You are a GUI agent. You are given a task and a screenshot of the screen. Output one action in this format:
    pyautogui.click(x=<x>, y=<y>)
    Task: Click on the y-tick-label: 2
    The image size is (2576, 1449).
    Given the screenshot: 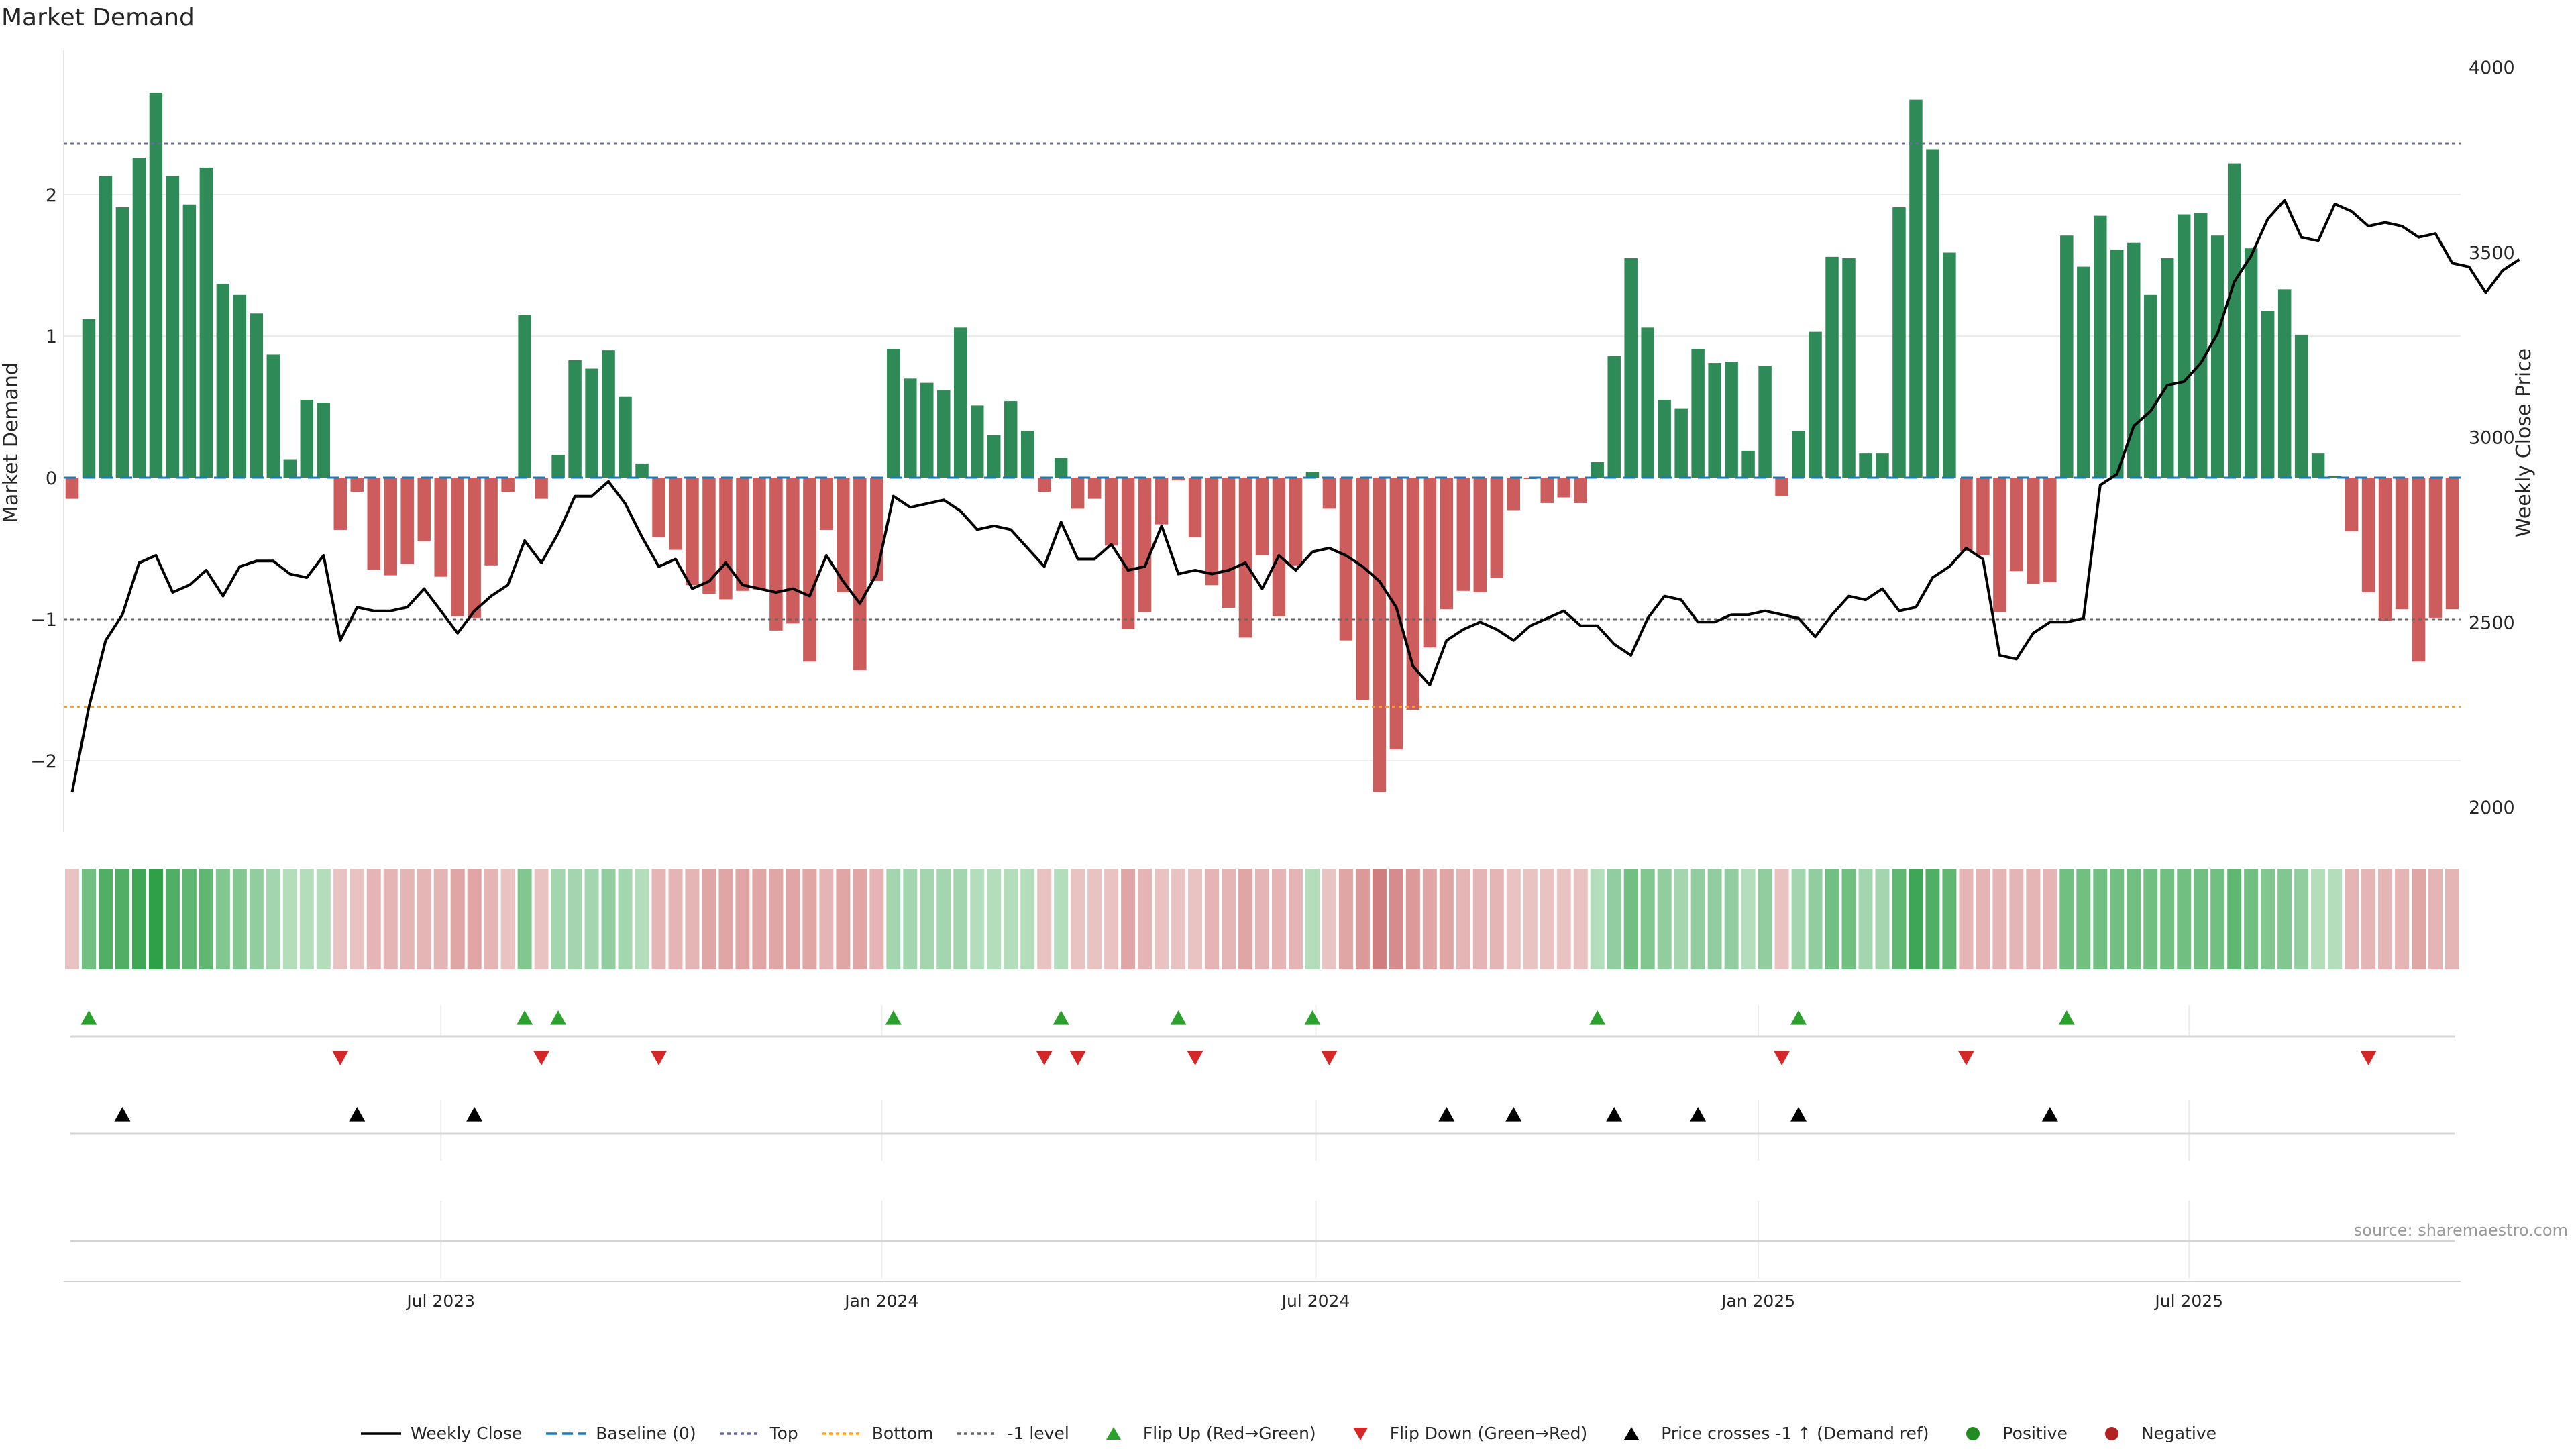 What is the action you would take?
    pyautogui.click(x=51, y=195)
    